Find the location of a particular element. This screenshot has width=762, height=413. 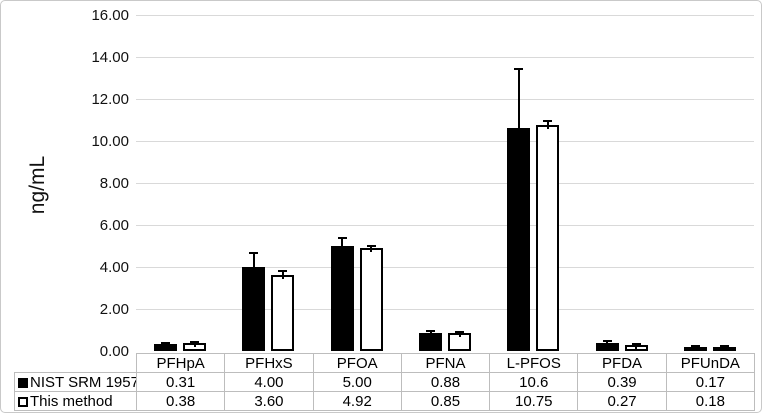

category-header: PFHxS is located at coordinates (269, 363).